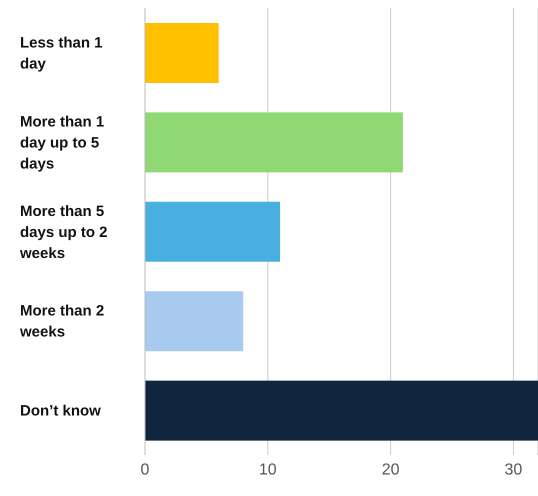 The image size is (538, 496). Describe the element at coordinates (61, 321) in the screenshot. I see `y-tick-label: More than 2 weeks` at that location.